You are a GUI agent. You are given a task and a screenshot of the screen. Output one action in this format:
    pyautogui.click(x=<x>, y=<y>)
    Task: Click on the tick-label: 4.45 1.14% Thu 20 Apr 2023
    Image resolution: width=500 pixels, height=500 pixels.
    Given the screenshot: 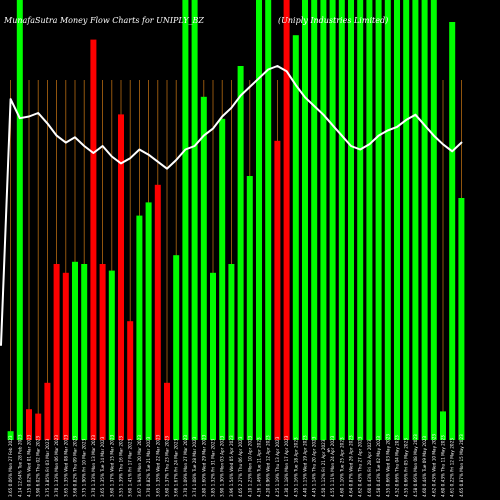 What is the action you would take?
    pyautogui.click(x=314, y=466)
    